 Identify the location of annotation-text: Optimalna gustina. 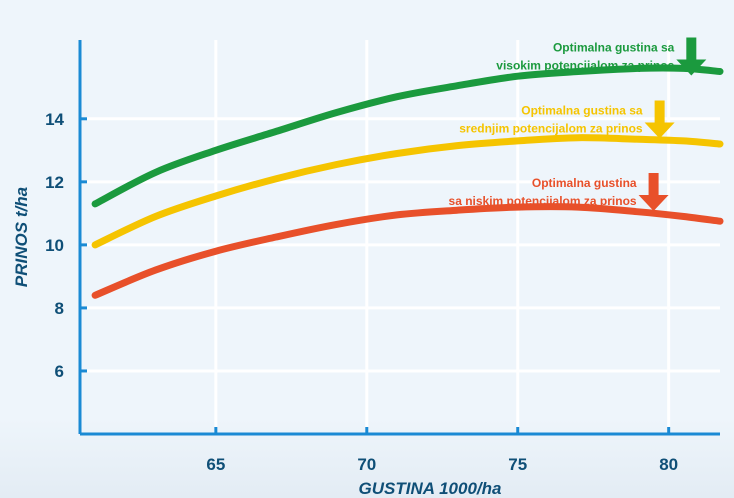
(584, 183).